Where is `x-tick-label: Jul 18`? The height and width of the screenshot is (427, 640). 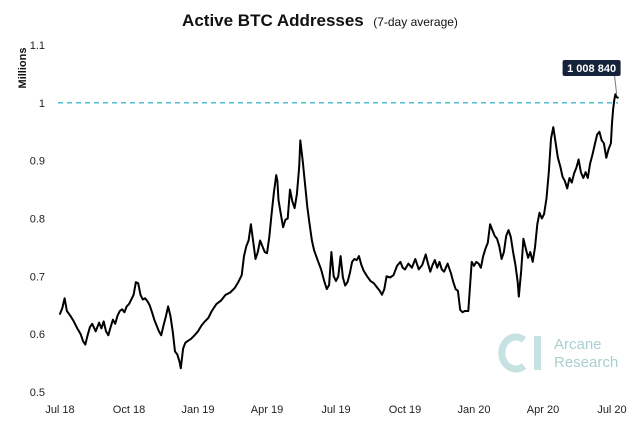
x-tick-label: Jul 18 is located at coordinates (59, 410).